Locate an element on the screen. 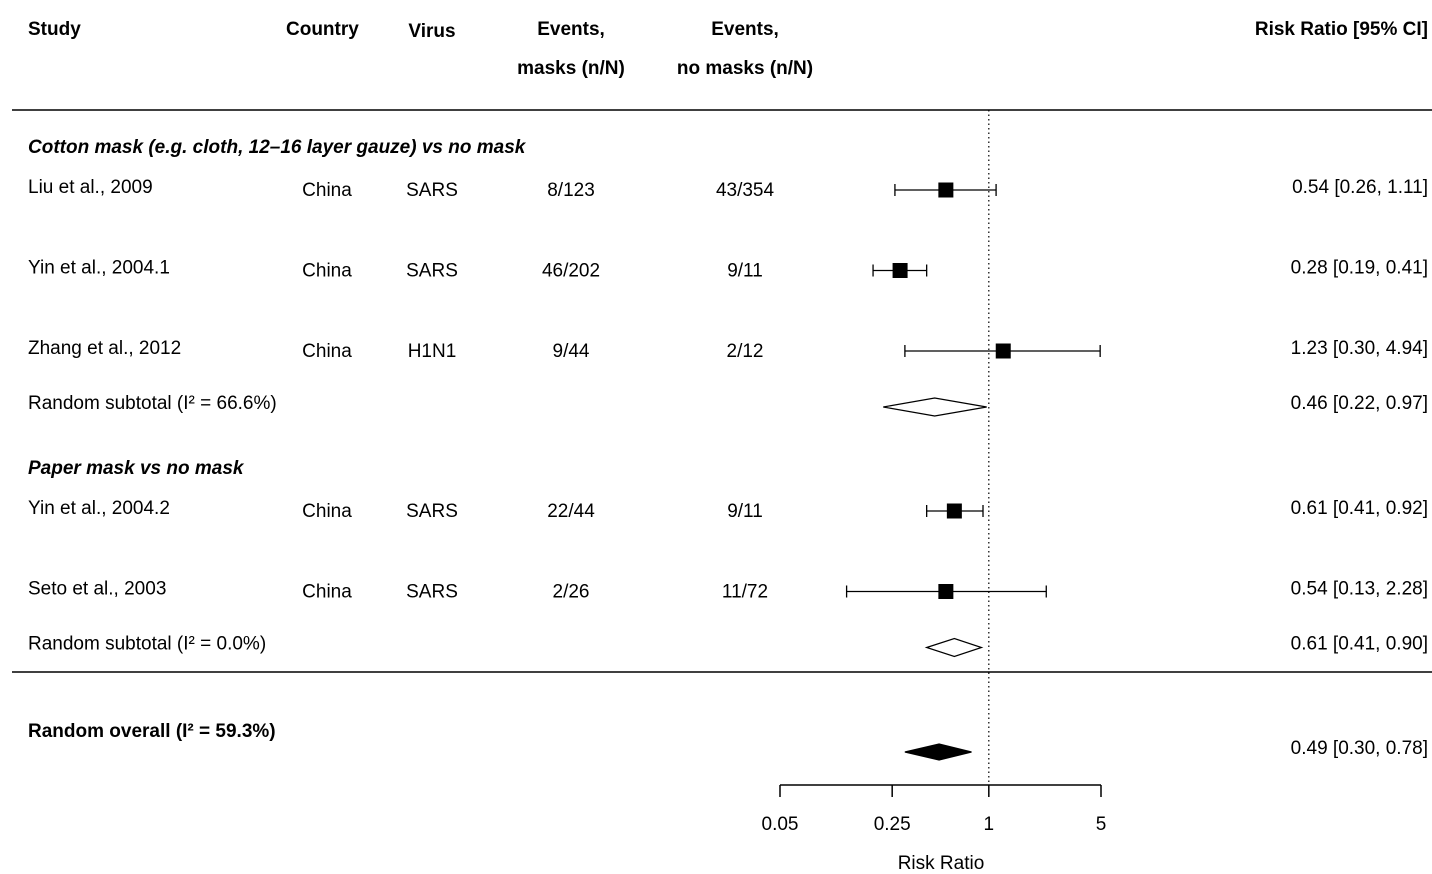 The width and height of the screenshot is (1432, 874). events-masks: 22/44 is located at coordinates (571, 511).